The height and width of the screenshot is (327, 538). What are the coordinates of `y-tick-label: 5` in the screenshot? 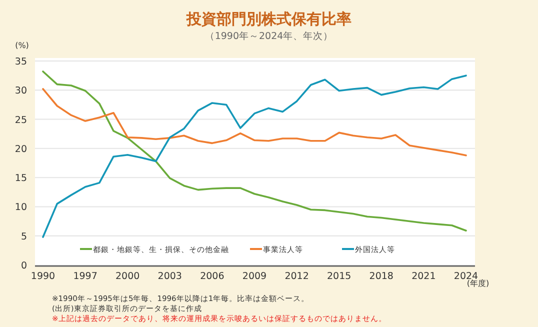 It's located at (23, 236).